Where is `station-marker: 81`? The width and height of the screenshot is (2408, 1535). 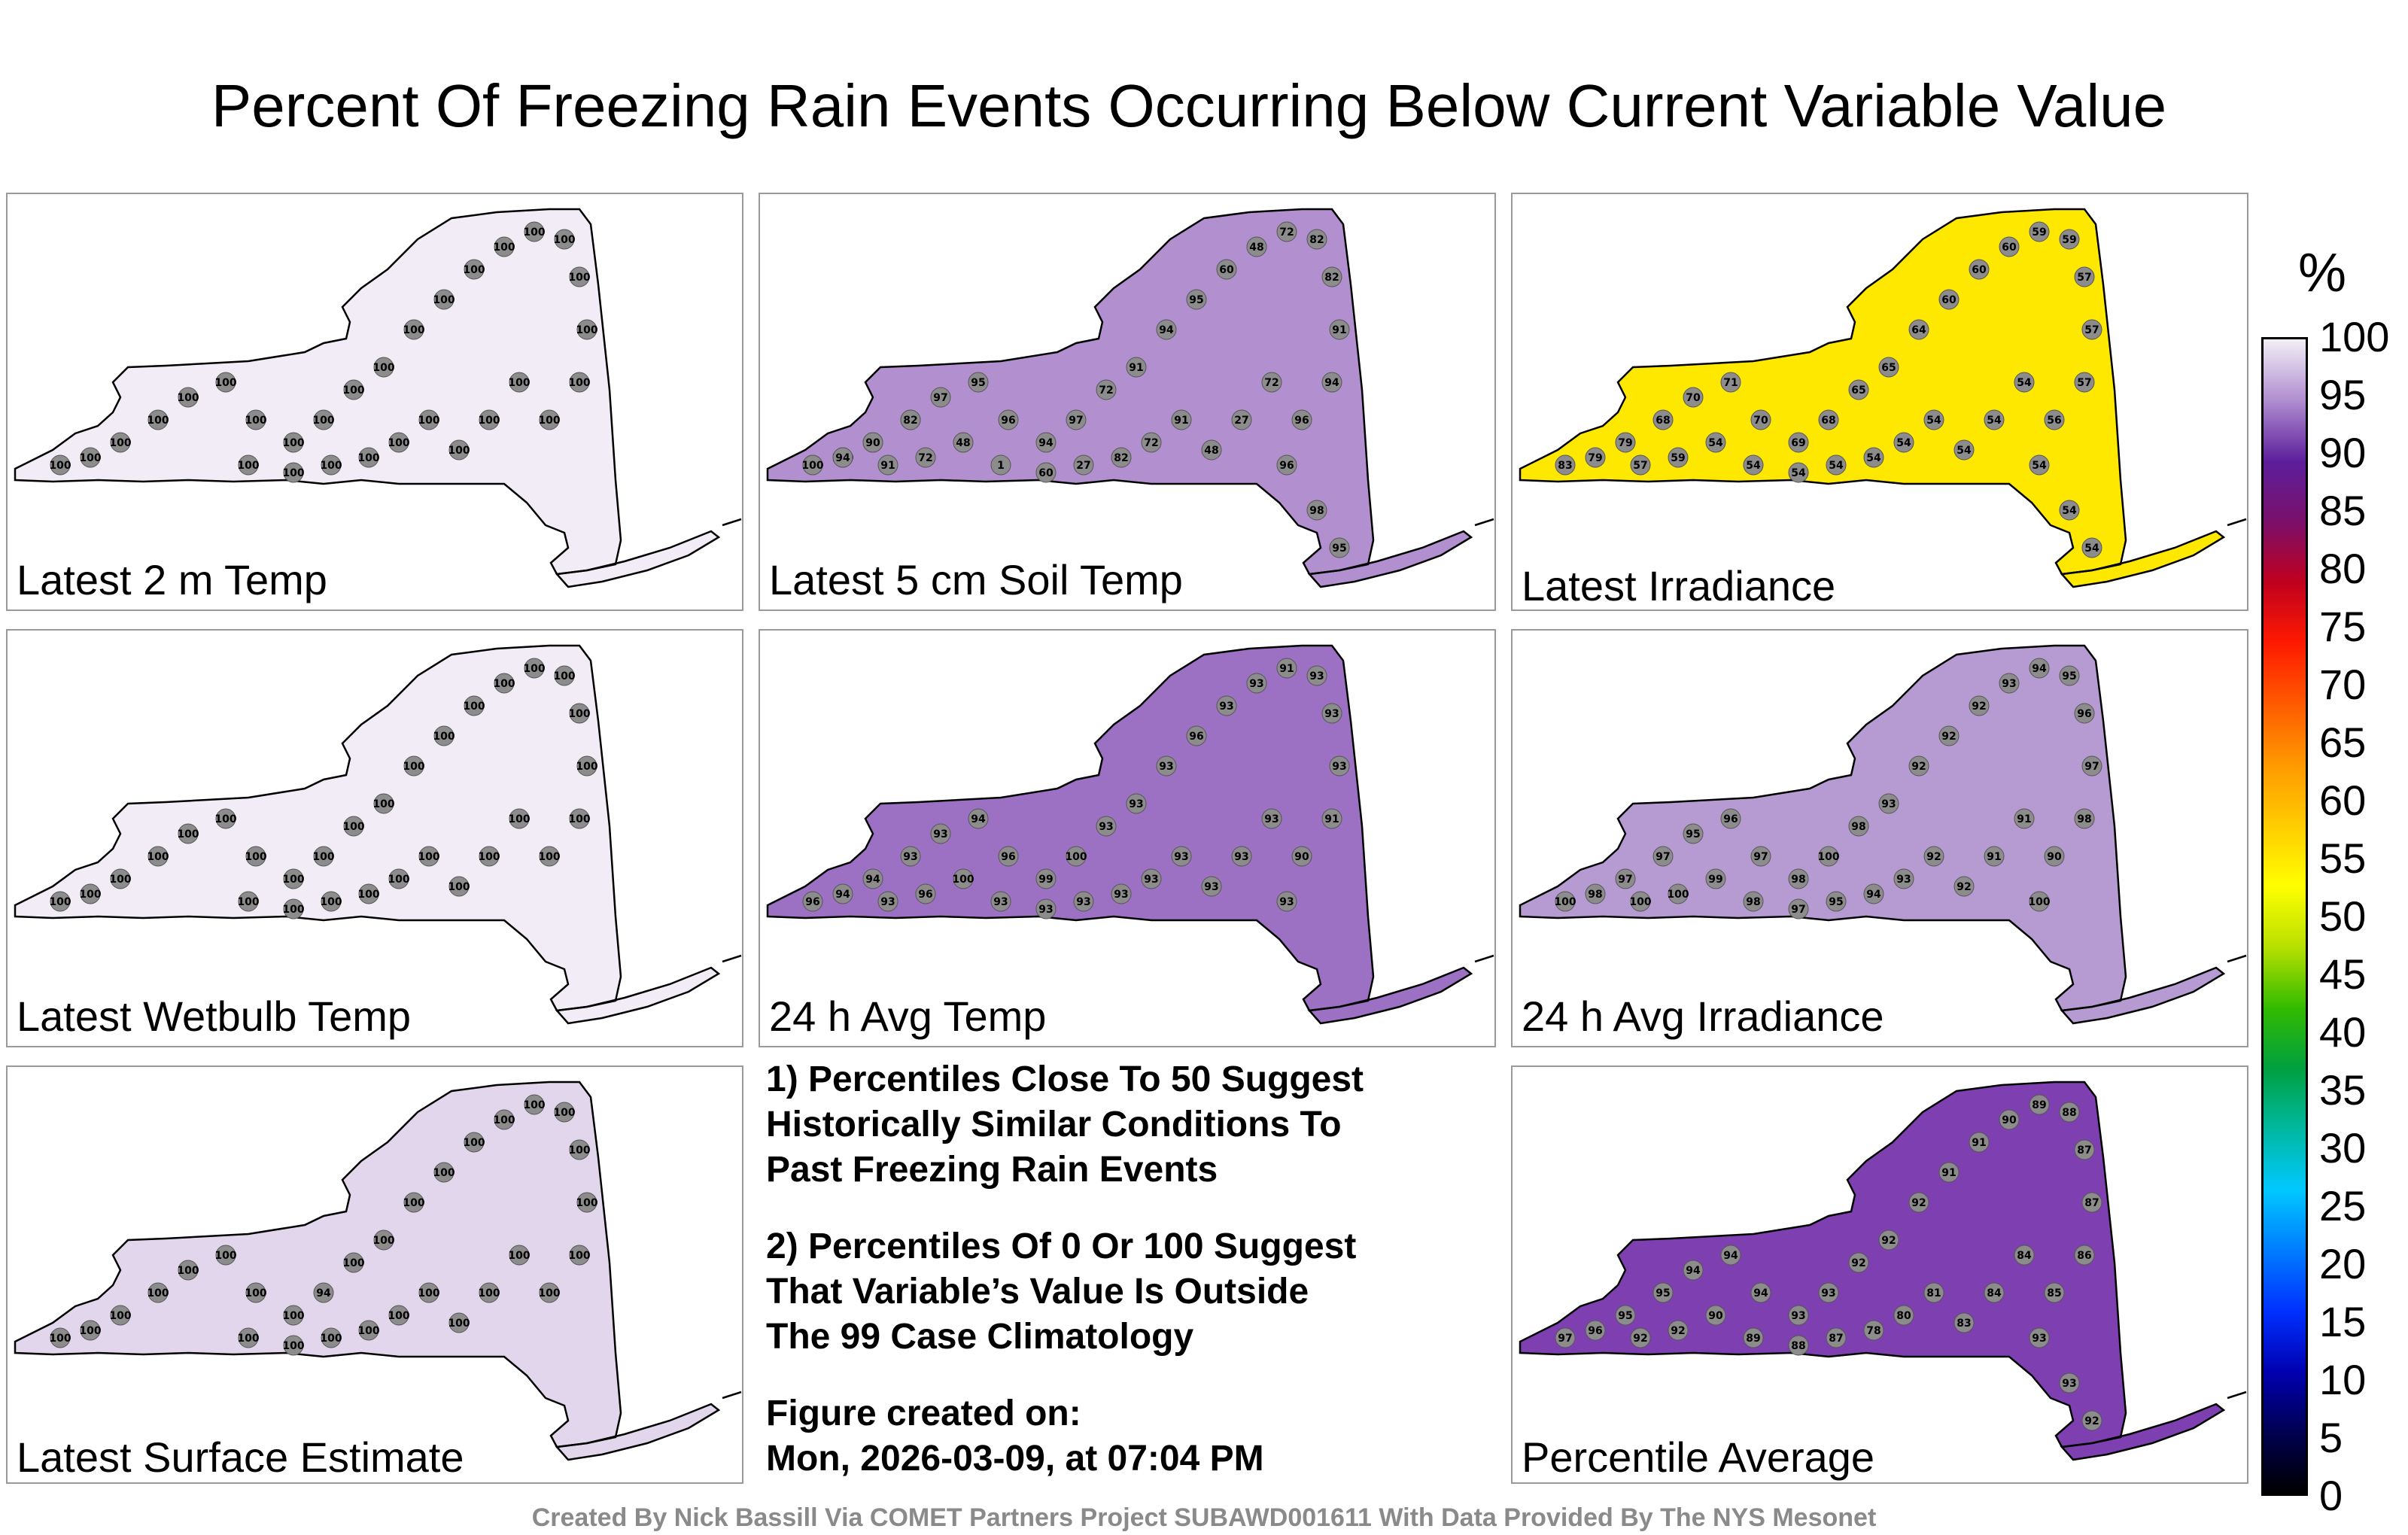
station-marker: 81 is located at coordinates (1933, 1292).